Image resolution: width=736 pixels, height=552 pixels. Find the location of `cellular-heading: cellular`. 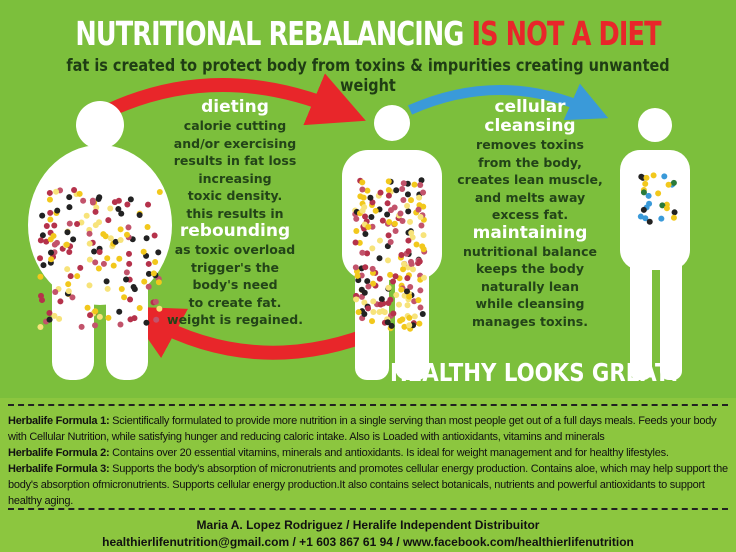

cellular-heading: cellular is located at coordinates (530, 107).